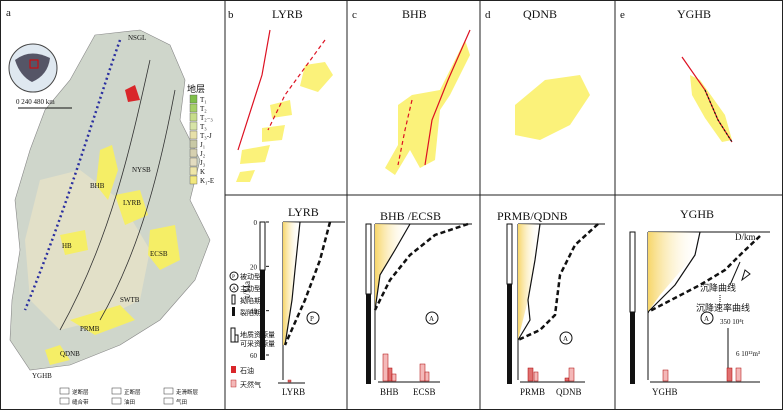 The height and width of the screenshot is (415, 783). I want to click on basin-label: ECSB, so click(159, 254).